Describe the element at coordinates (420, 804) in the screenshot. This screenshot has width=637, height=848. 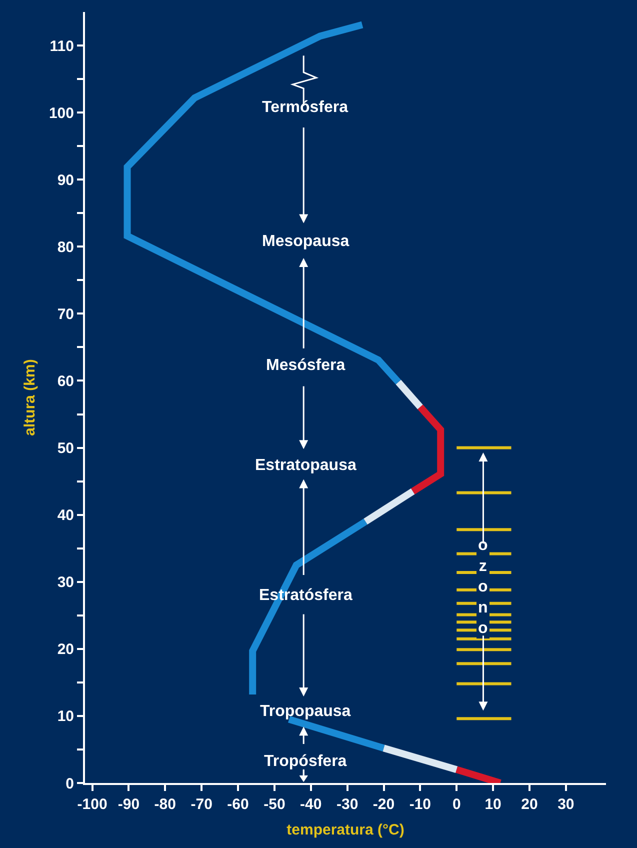
I see `x-tick-label: -10` at that location.